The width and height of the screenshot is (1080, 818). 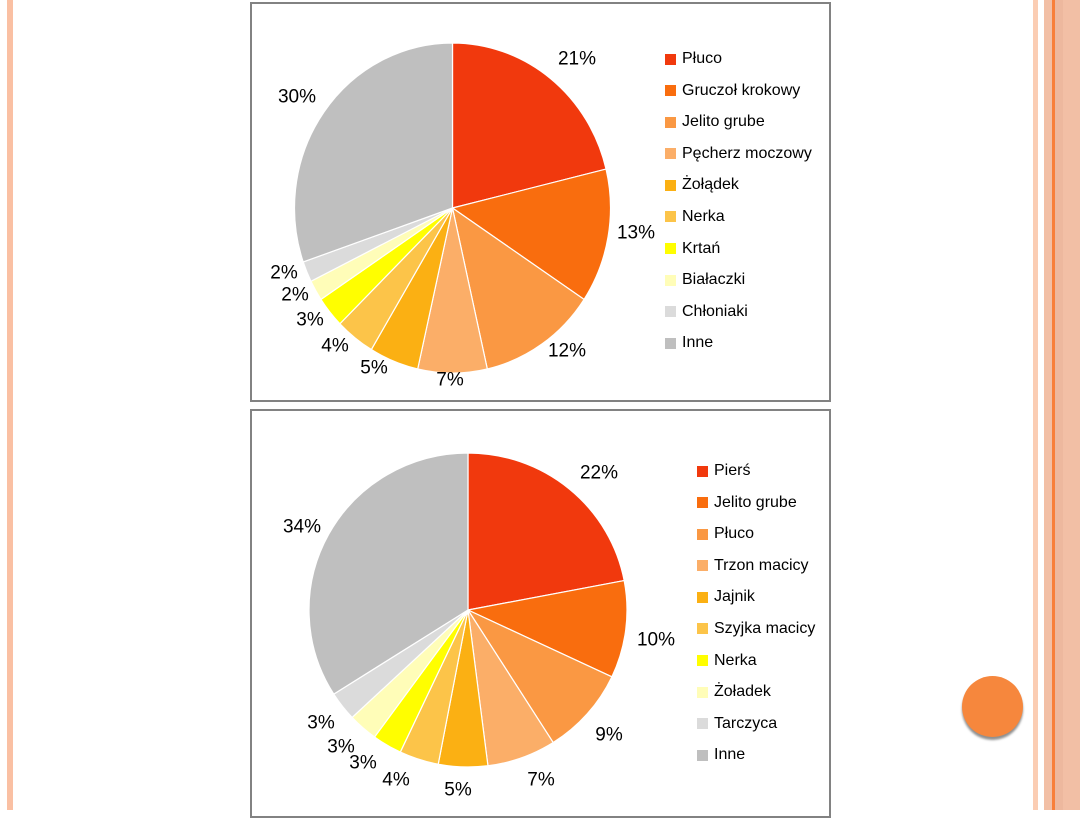 I want to click on legend-item-9: Chłoniaki, so click(x=738, y=311).